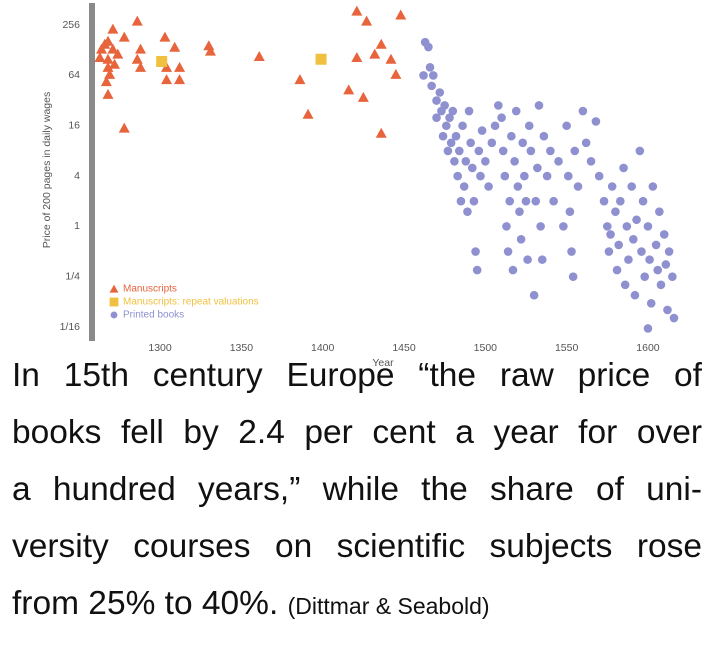  What do you see at coordinates (92, 172) in the screenshot?
I see `y-axis-bar` at bounding box center [92, 172].